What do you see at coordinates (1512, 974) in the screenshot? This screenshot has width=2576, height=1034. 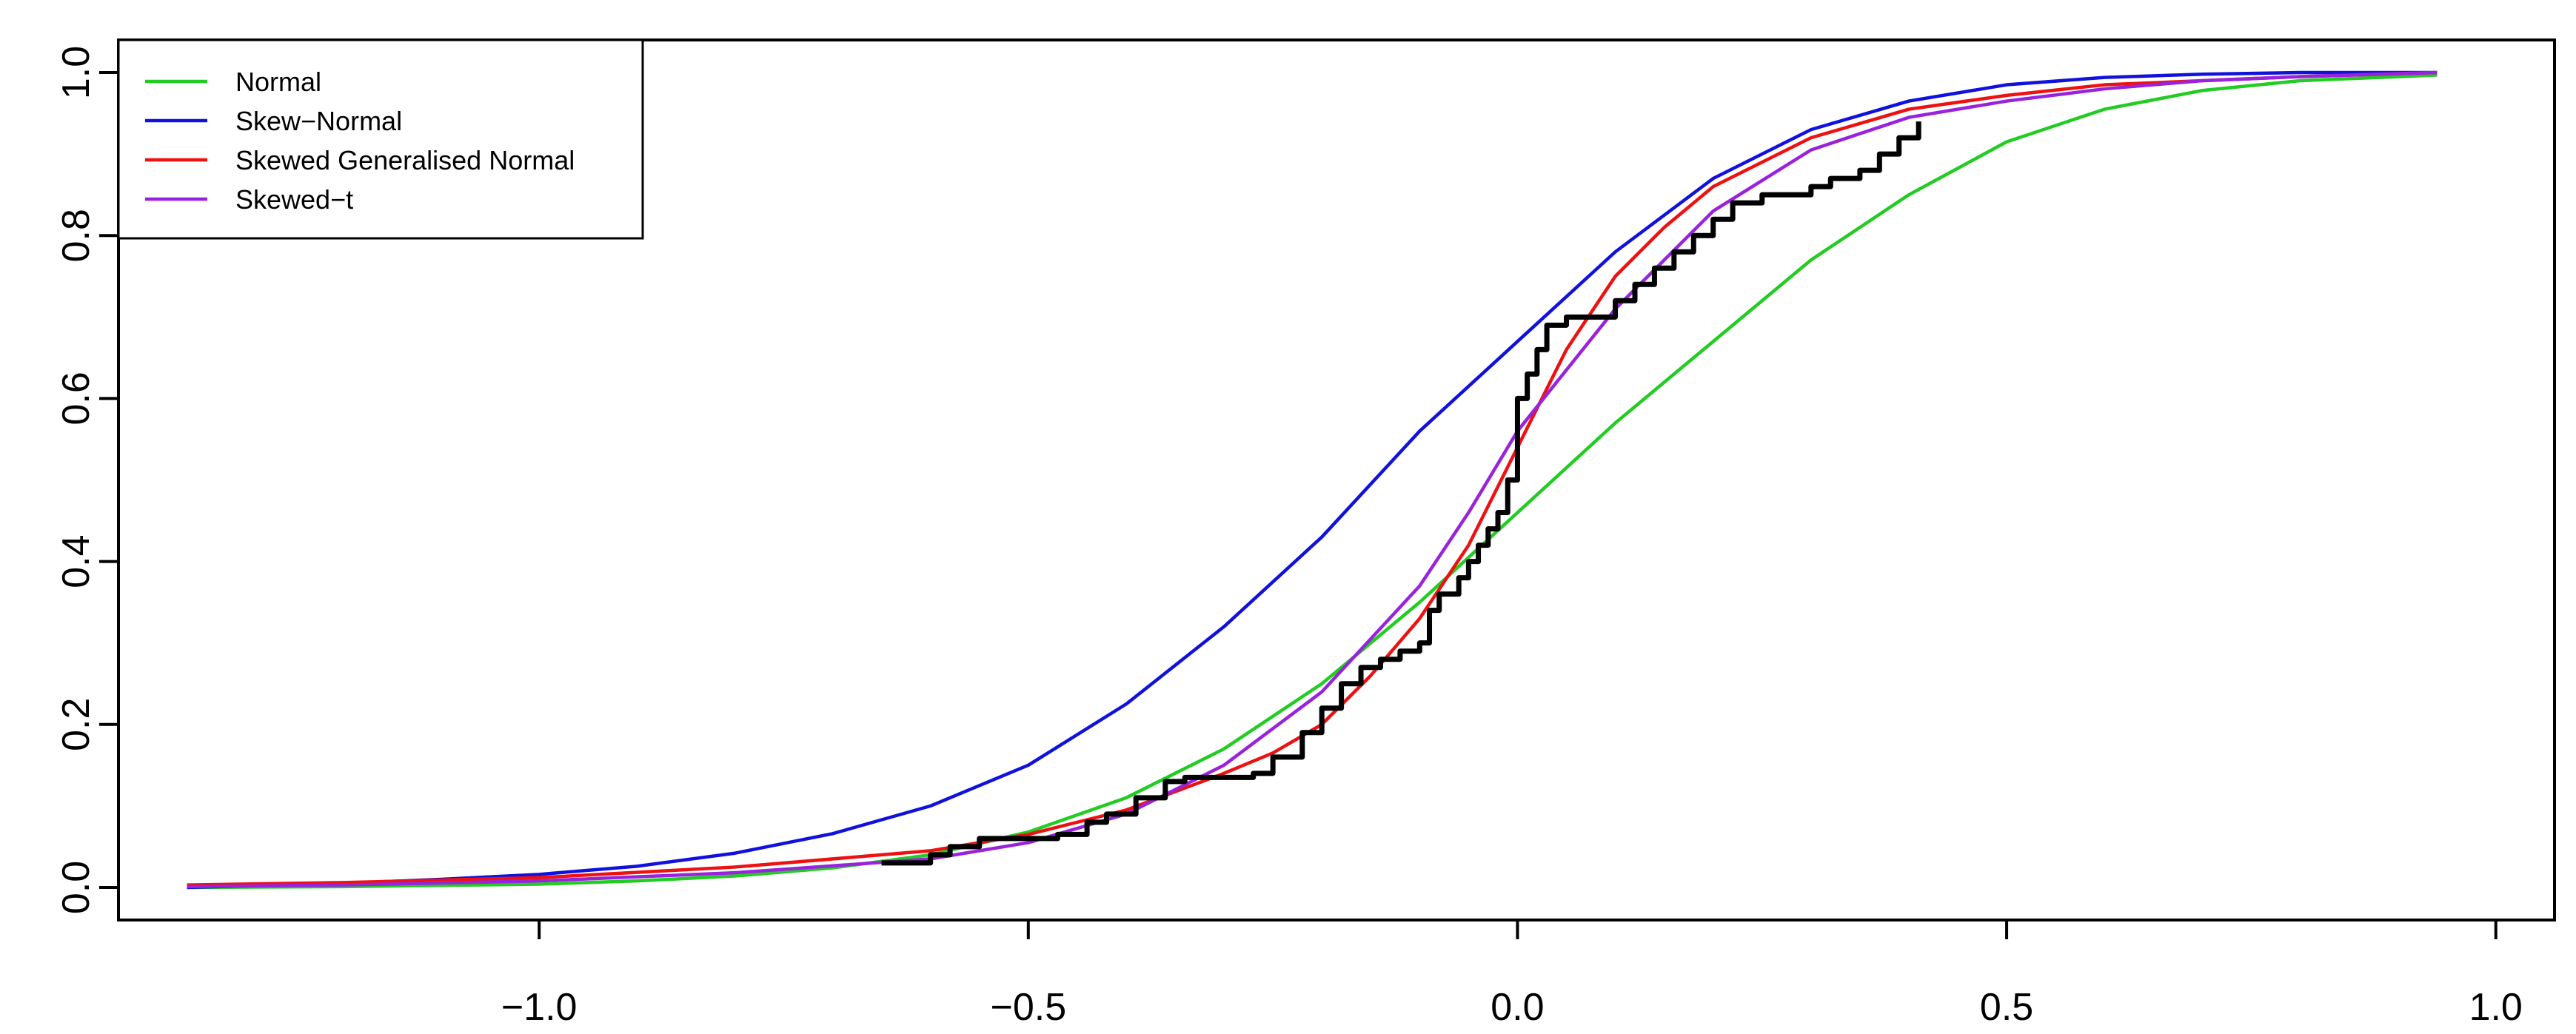 I see `x-axis: −1.0 −0.5 0.0 0.5 1.0` at bounding box center [1512, 974].